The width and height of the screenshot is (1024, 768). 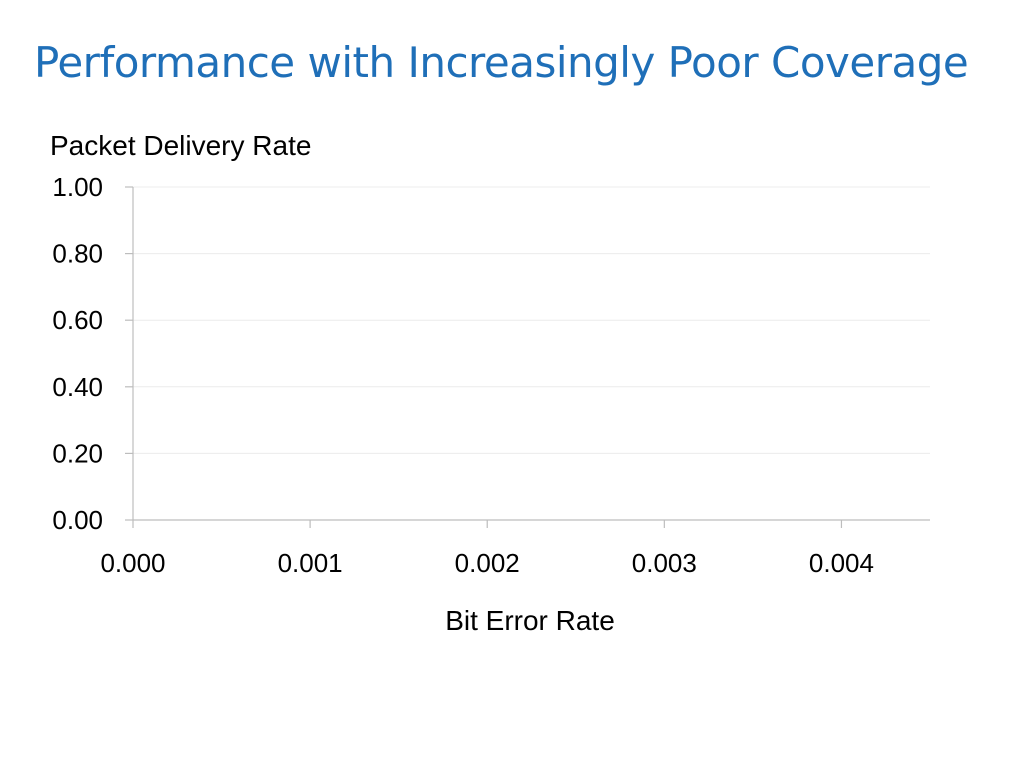 What do you see at coordinates (180, 145) in the screenshot?
I see `y-axis-title: Packet Delivery Rate` at bounding box center [180, 145].